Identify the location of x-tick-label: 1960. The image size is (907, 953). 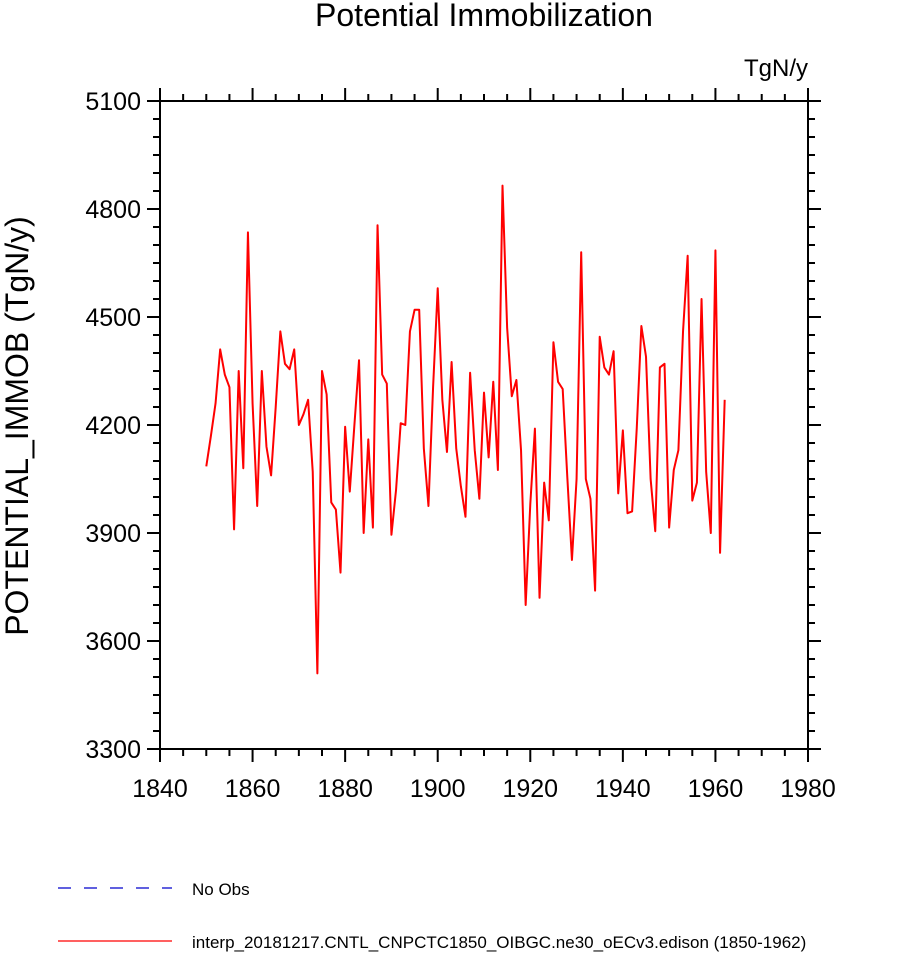
(716, 789).